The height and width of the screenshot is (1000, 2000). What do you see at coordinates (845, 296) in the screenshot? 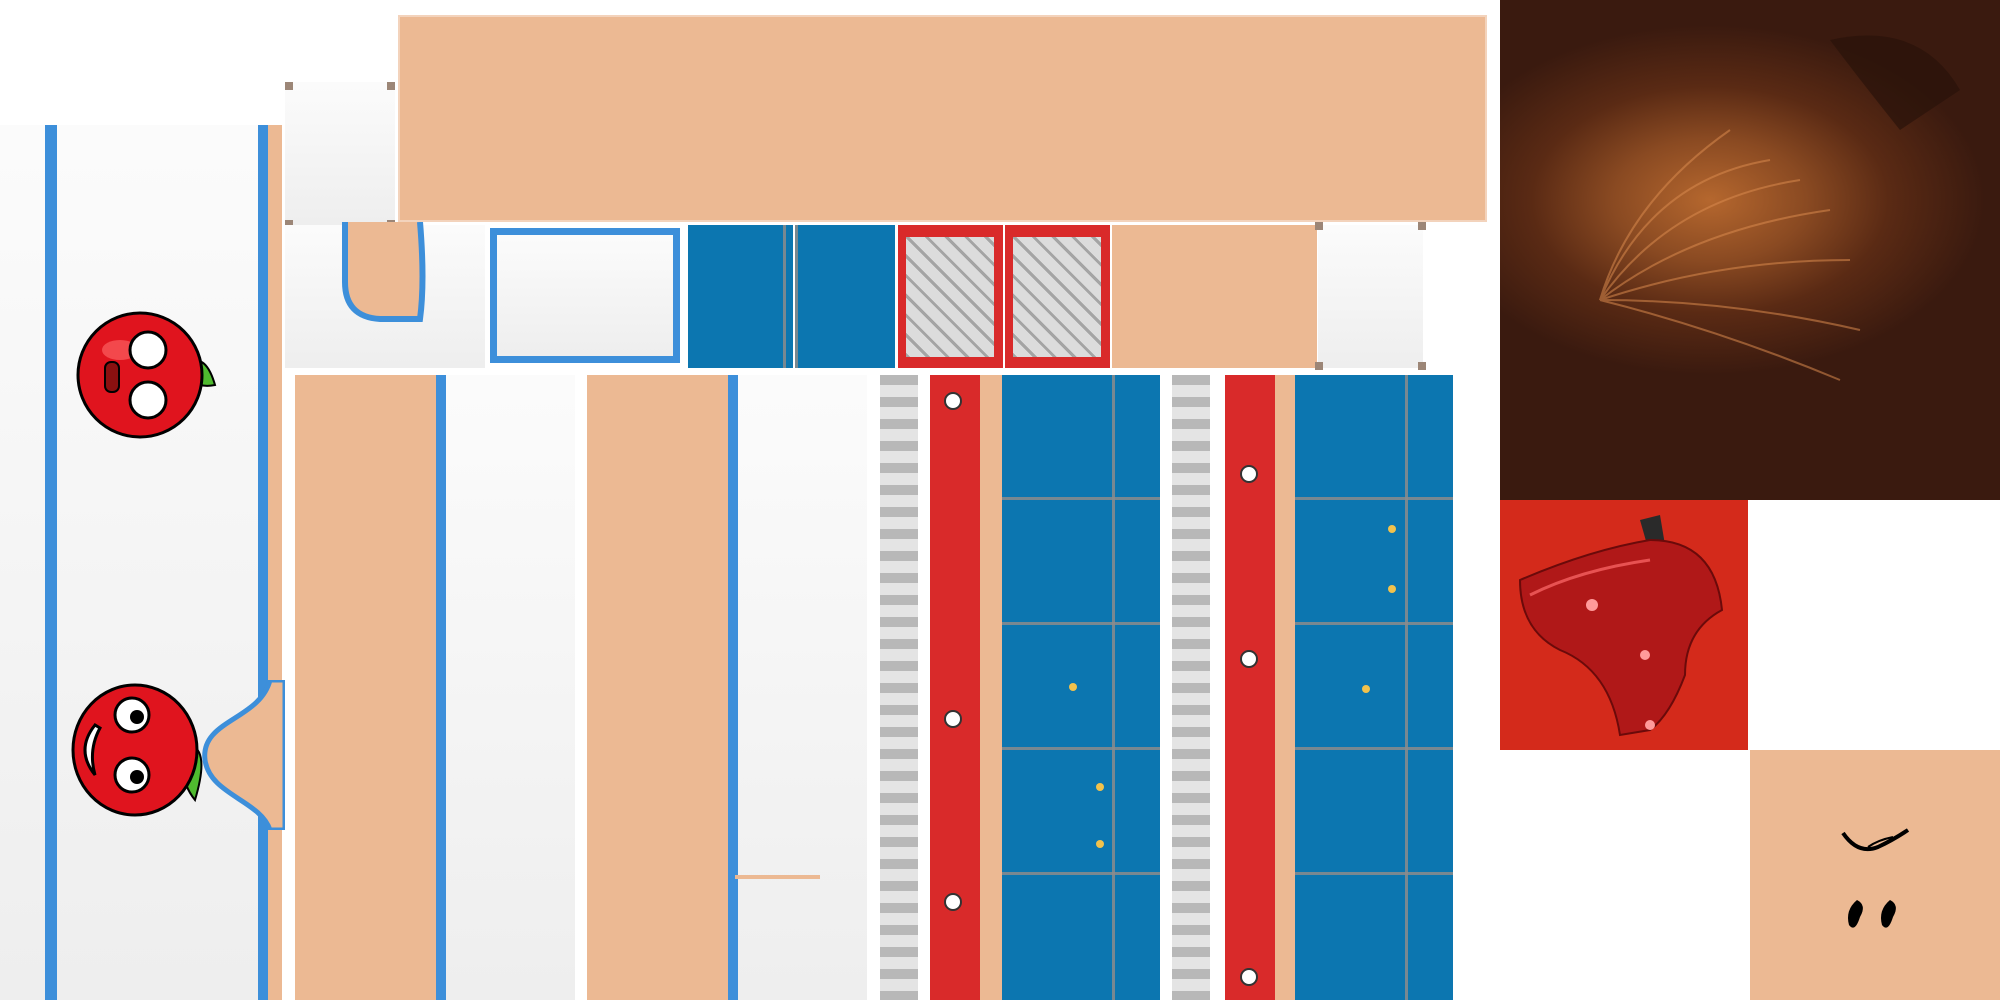
I see `denim-tile-b` at bounding box center [845, 296].